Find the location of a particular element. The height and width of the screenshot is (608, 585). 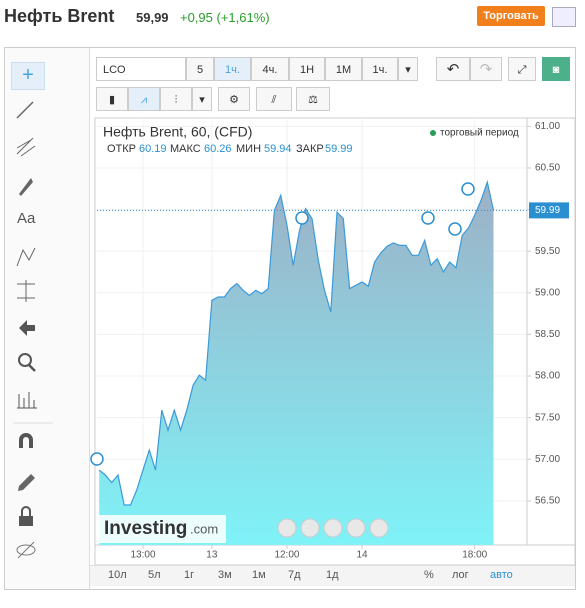

footer-button: 1г is located at coordinates (189, 575).